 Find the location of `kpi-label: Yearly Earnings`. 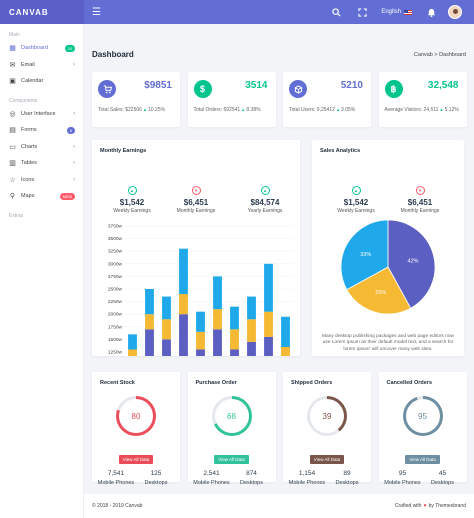

kpi-label: Yearly Earnings is located at coordinates (265, 211).